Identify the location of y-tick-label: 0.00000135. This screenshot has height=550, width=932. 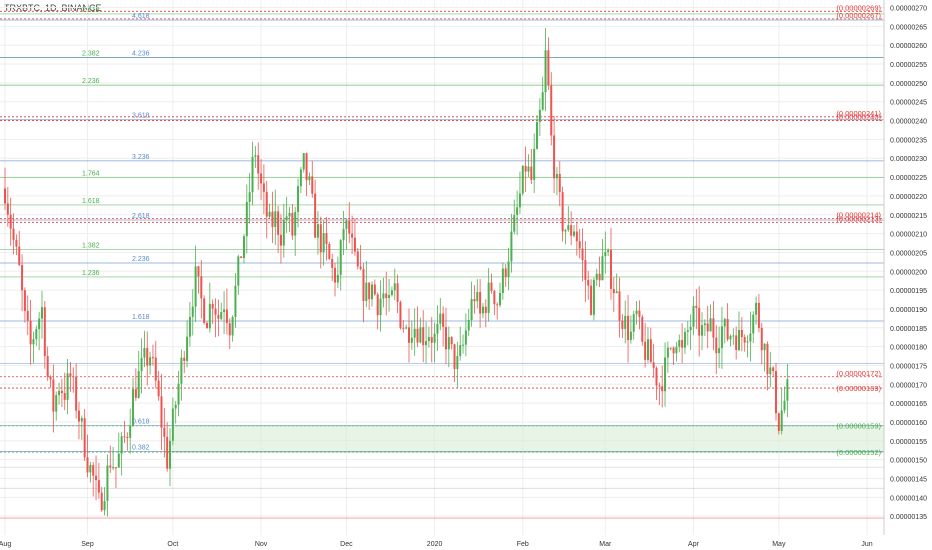
(908, 517).